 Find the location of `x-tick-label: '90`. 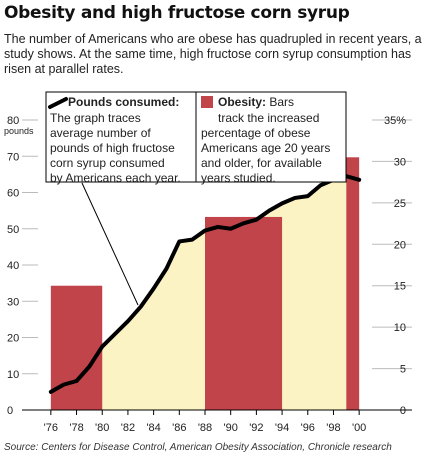

x-tick-label: '90 is located at coordinates (231, 428).